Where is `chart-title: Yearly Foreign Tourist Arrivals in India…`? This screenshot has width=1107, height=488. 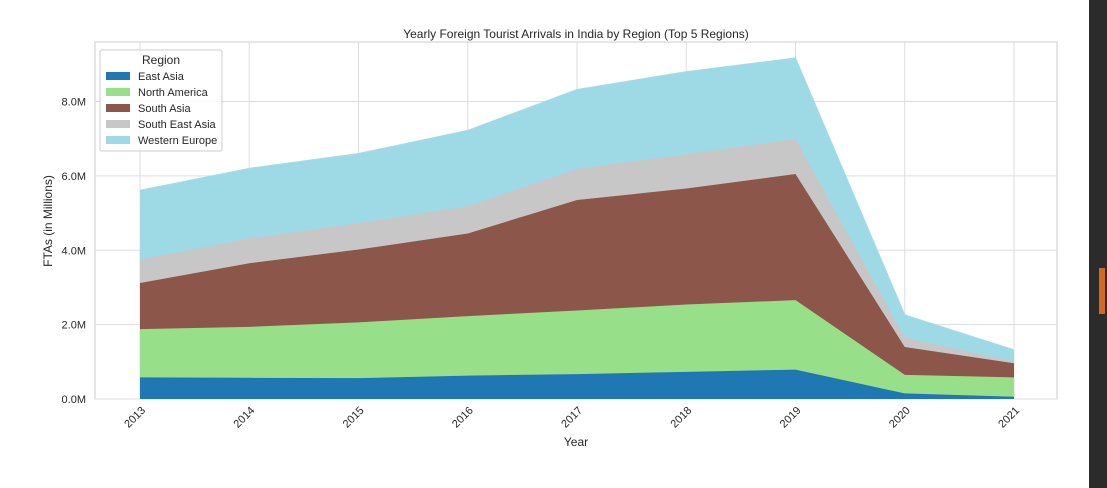 chart-title: Yearly Foreign Tourist Arrivals in India… is located at coordinates (576, 34).